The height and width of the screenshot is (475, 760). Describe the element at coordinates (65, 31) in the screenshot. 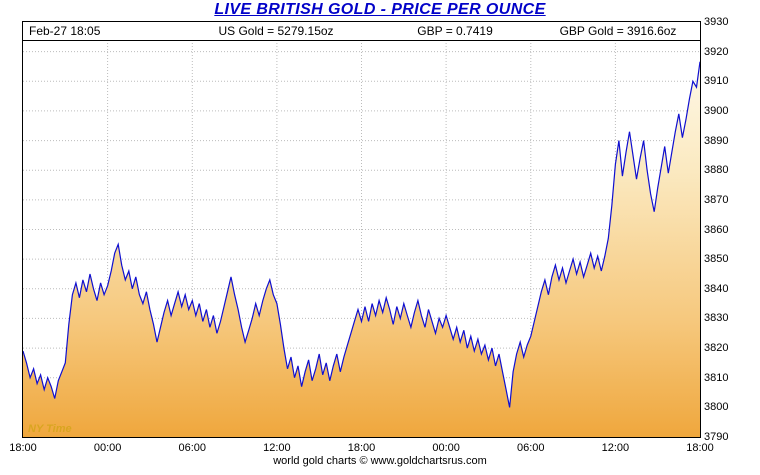

I see `date-time-label: Feb-27 18:05` at that location.